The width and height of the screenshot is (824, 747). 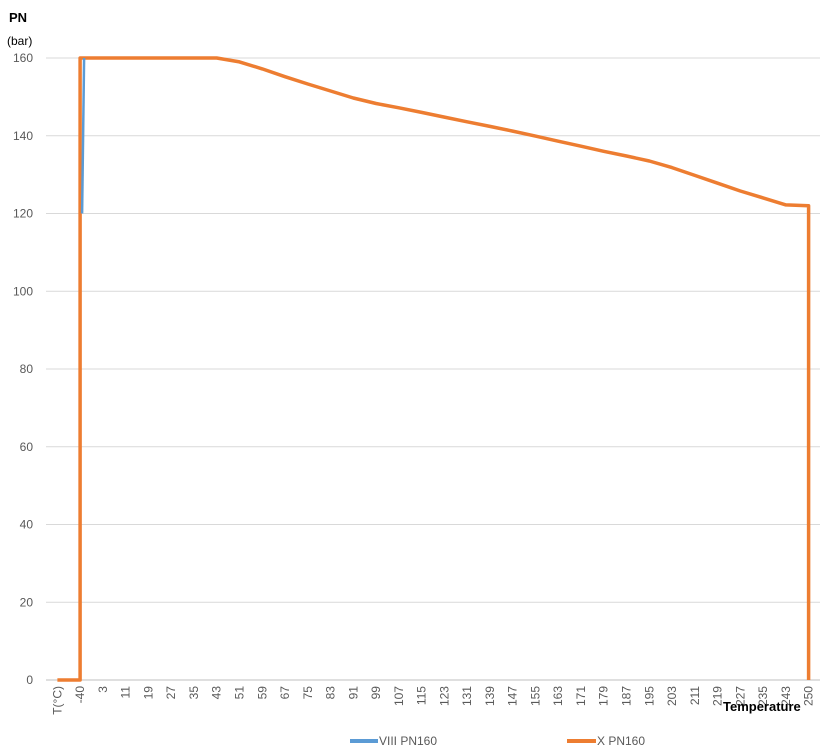 What do you see at coordinates (23, 136) in the screenshot?
I see `y-tick-label: 140` at bounding box center [23, 136].